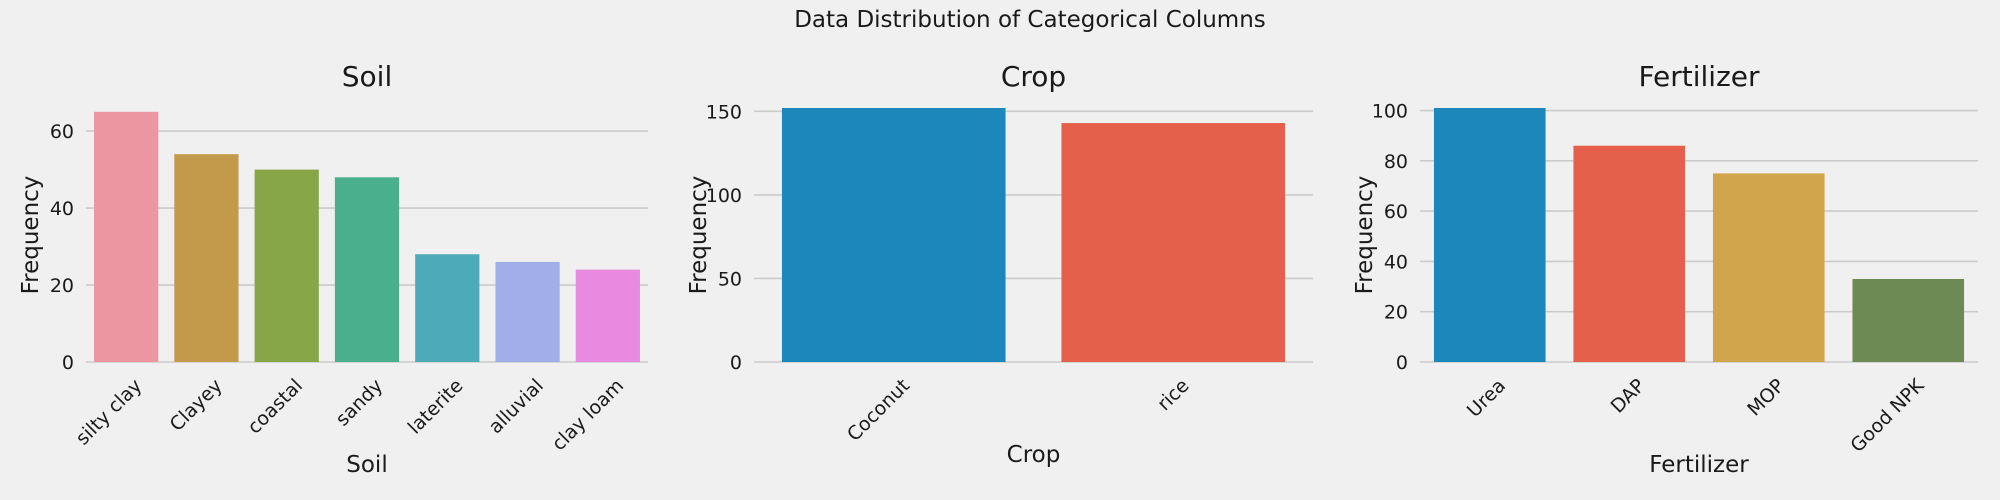 This screenshot has height=500, width=2000. Describe the element at coordinates (286, 265) in the screenshot. I see `bar-coastal` at that location.